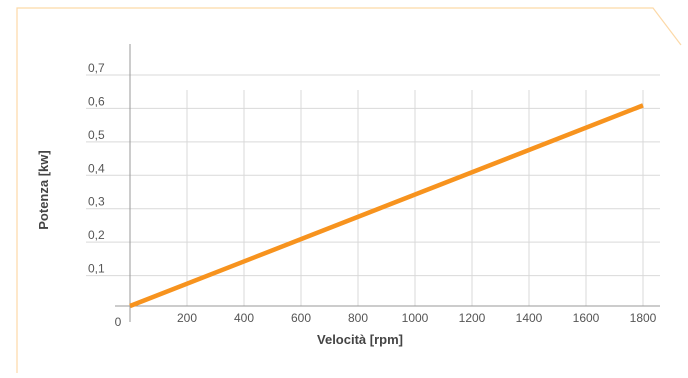 The image size is (688, 378). What do you see at coordinates (96, 269) in the screenshot?
I see `y-tick-label: 0,1` at bounding box center [96, 269].